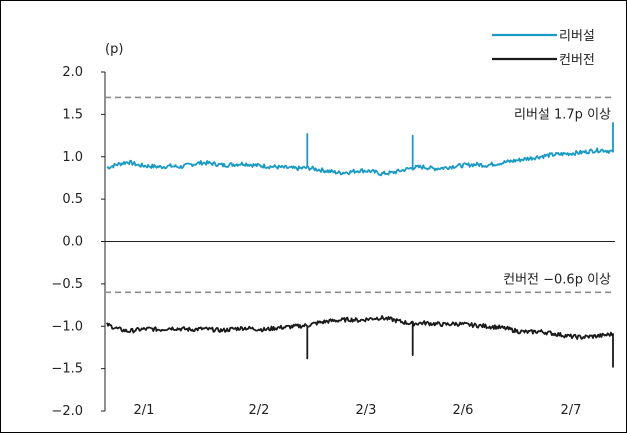 The width and height of the screenshot is (627, 436). Describe the element at coordinates (557, 279) in the screenshot. I see `threshold-label: 컨버전 −0.6p 이상` at that location.